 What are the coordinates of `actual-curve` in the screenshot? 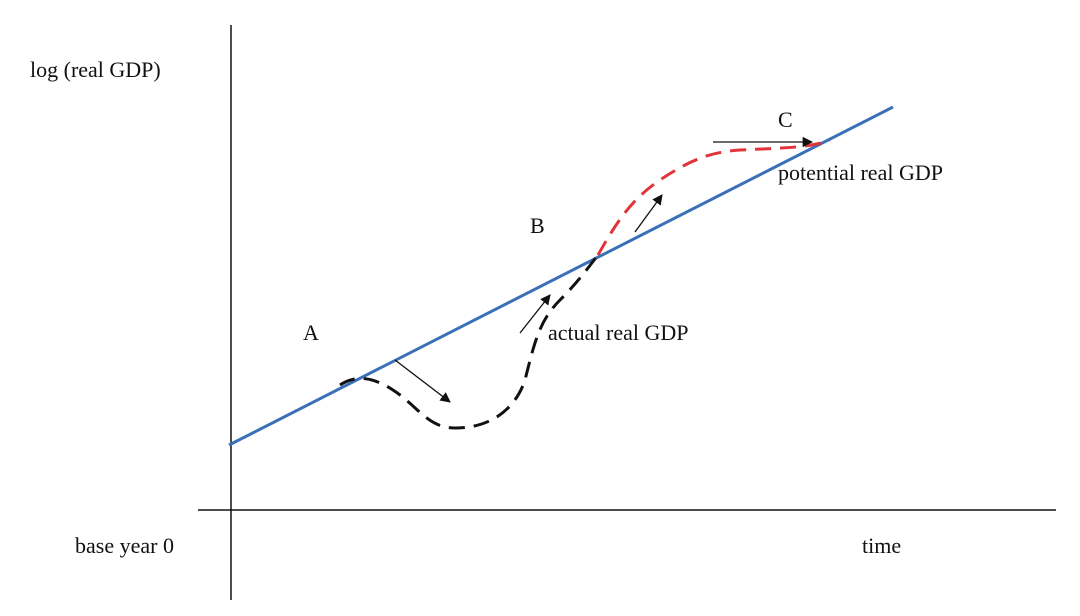 It's located at (469, 342).